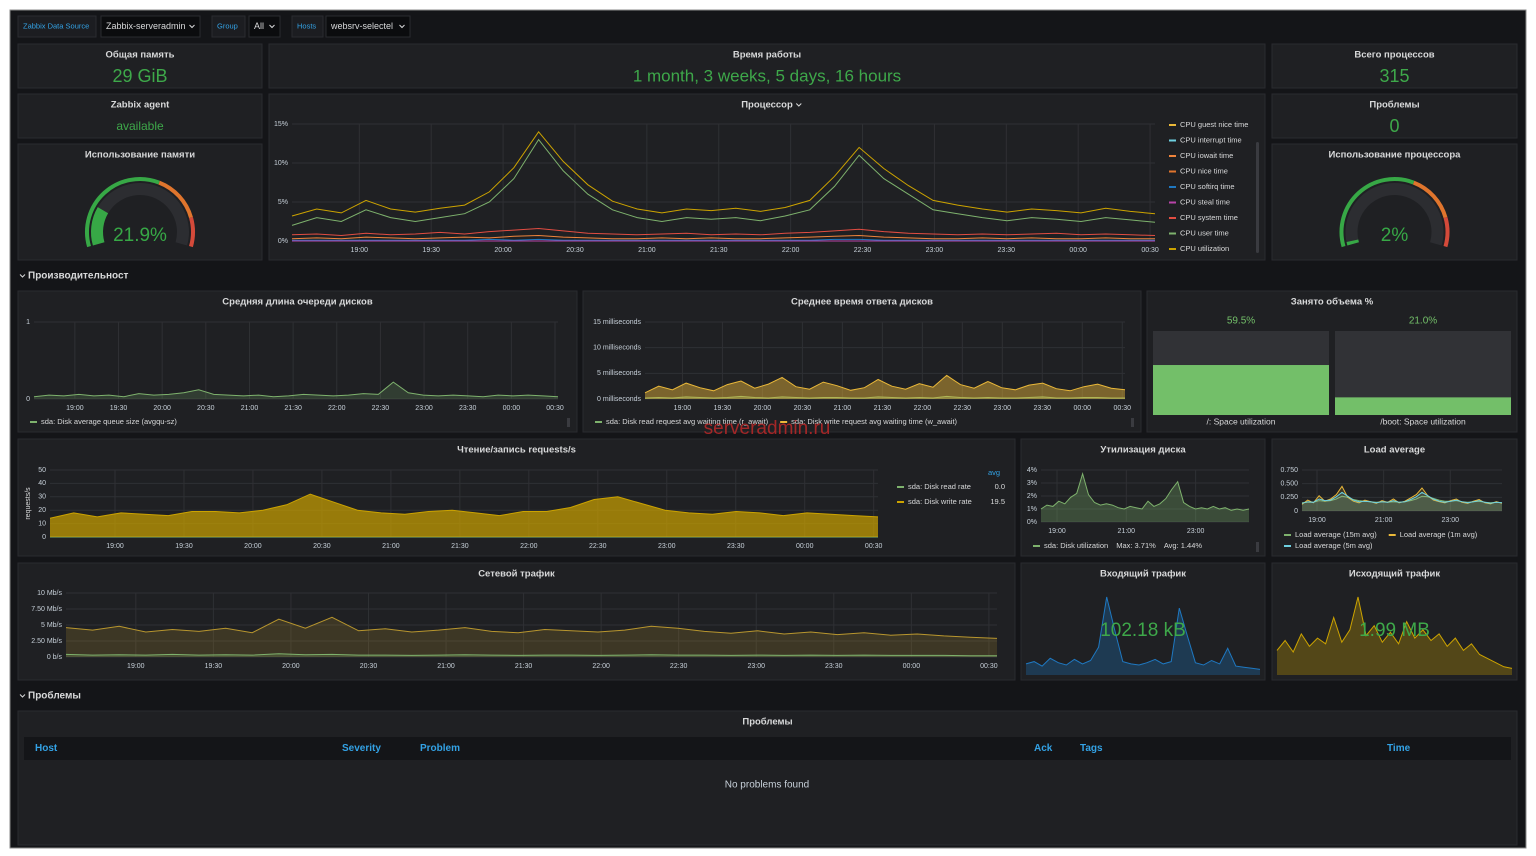 The image size is (1536, 856). Describe the element at coordinates (767, 748) in the screenshot. I see `table-header` at that location.